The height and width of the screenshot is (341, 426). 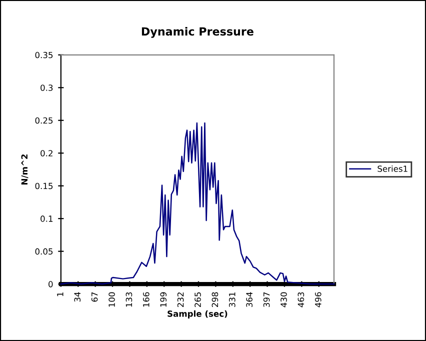 What do you see at coordinates (44, 55) in the screenshot?
I see `y-tick-label: 0.35` at bounding box center [44, 55].